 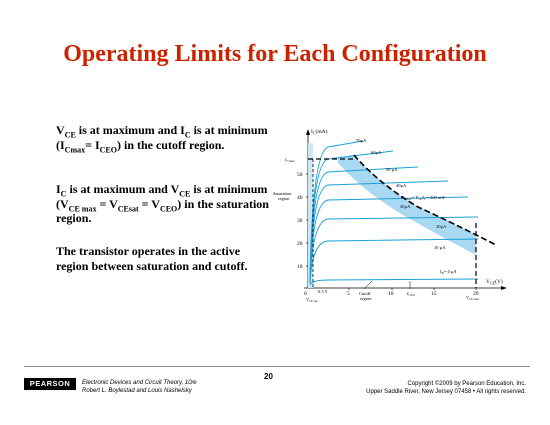 What do you see at coordinates (394, 282) in the screenshot?
I see `curve-0ua` at bounding box center [394, 282].